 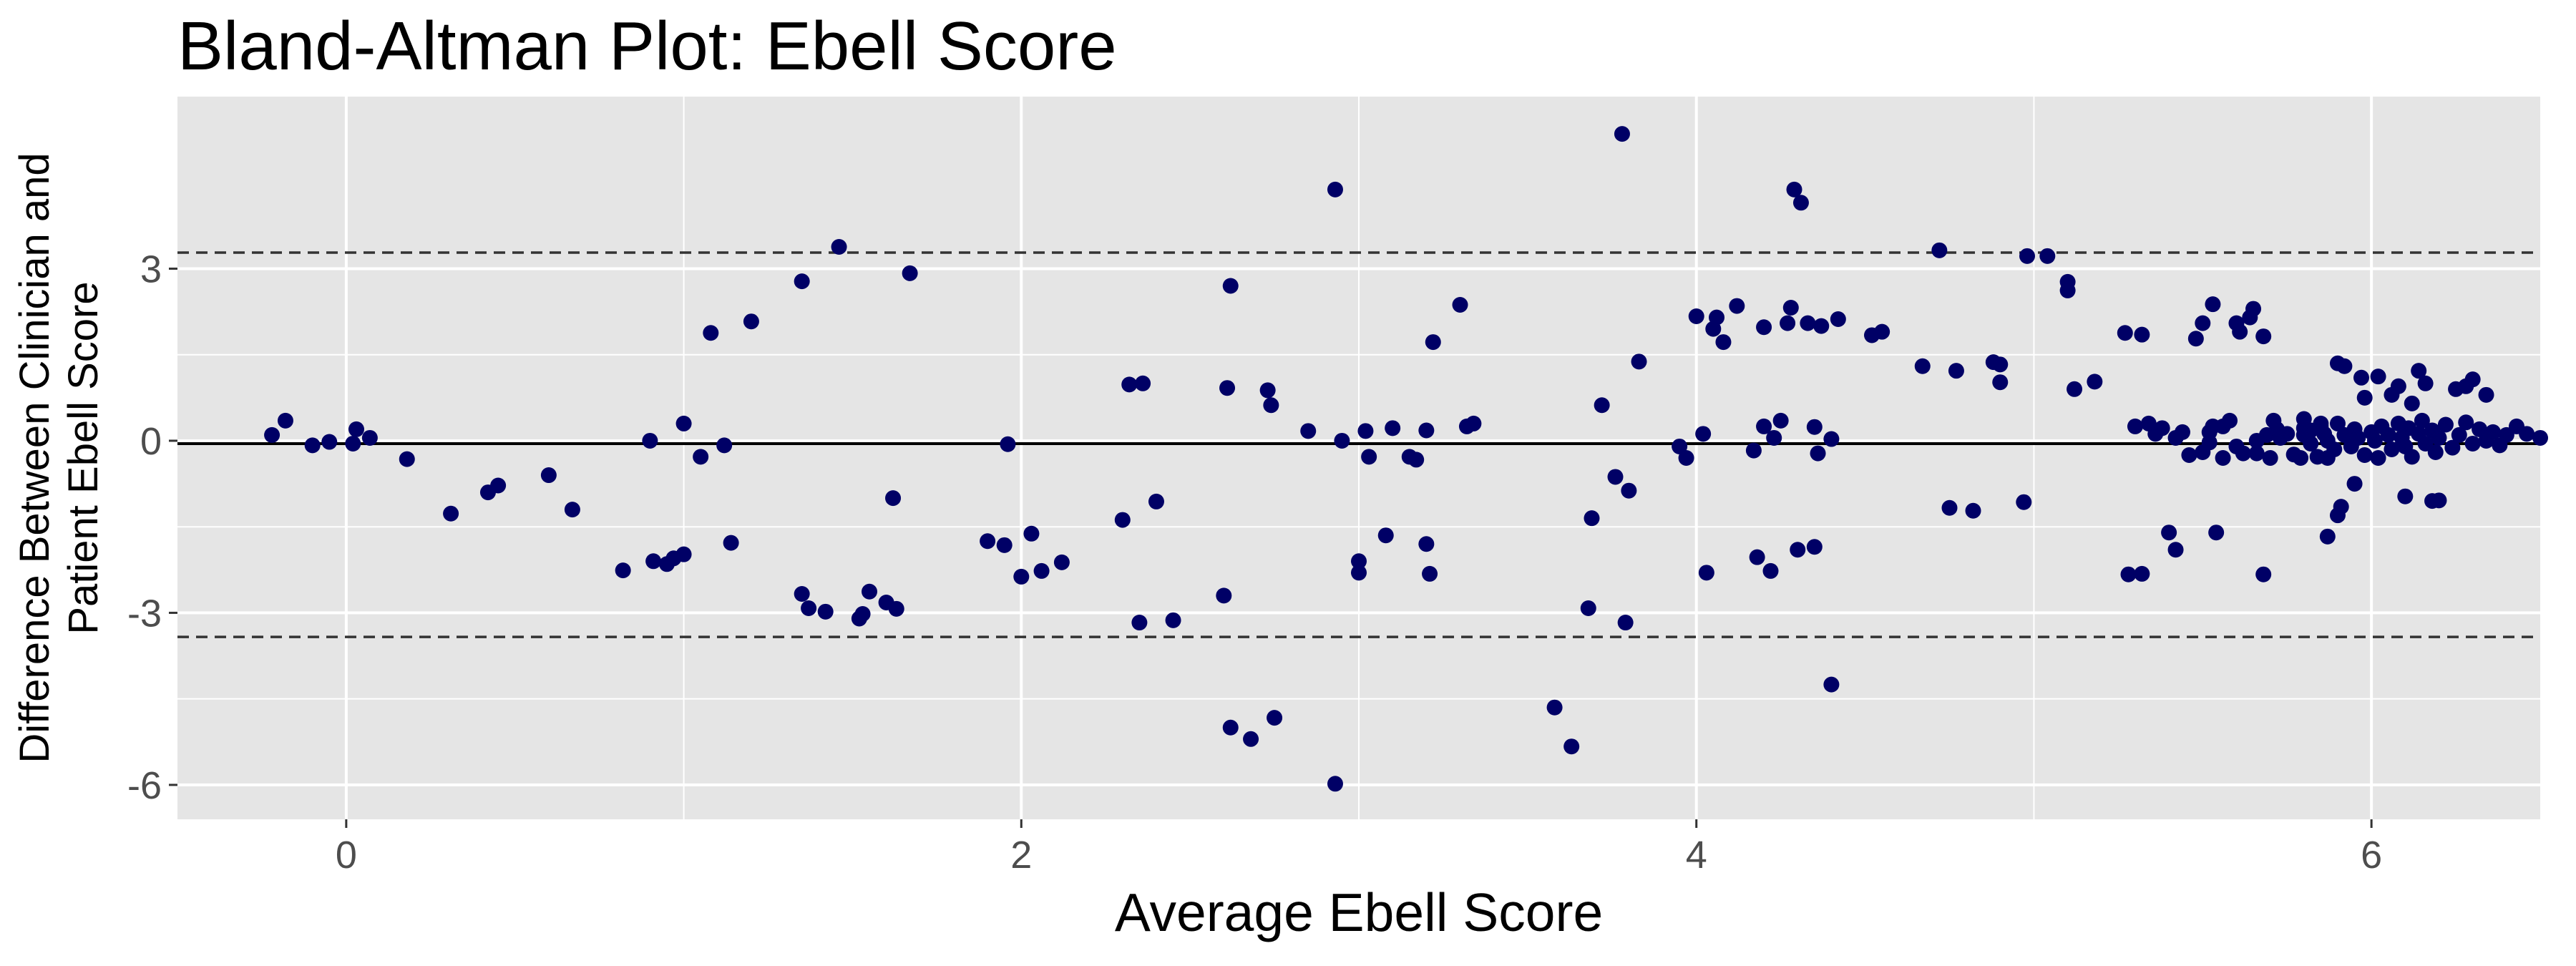 I want to click on y-axis-label-line-1: Difference Between Clinician and, so click(x=34, y=457).